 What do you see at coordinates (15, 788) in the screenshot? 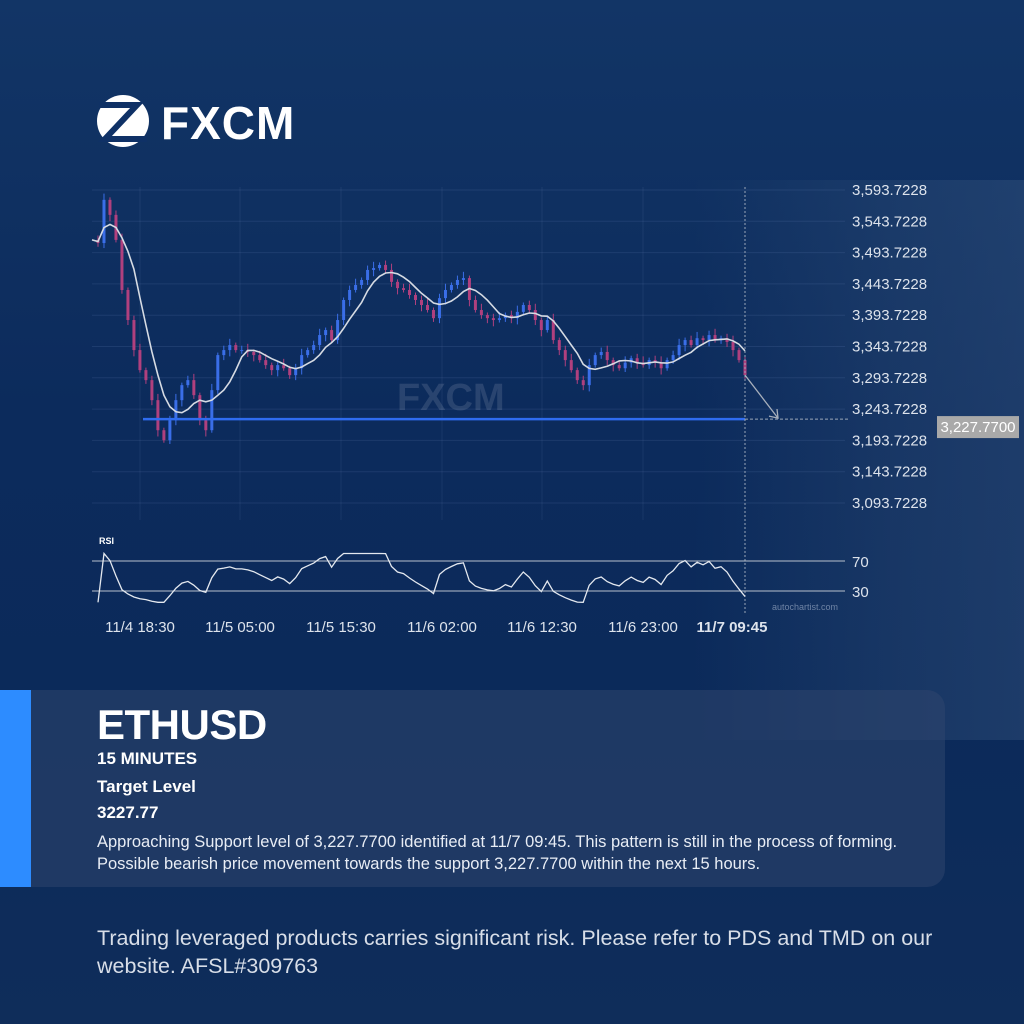
I see `card-accent-bar` at bounding box center [15, 788].